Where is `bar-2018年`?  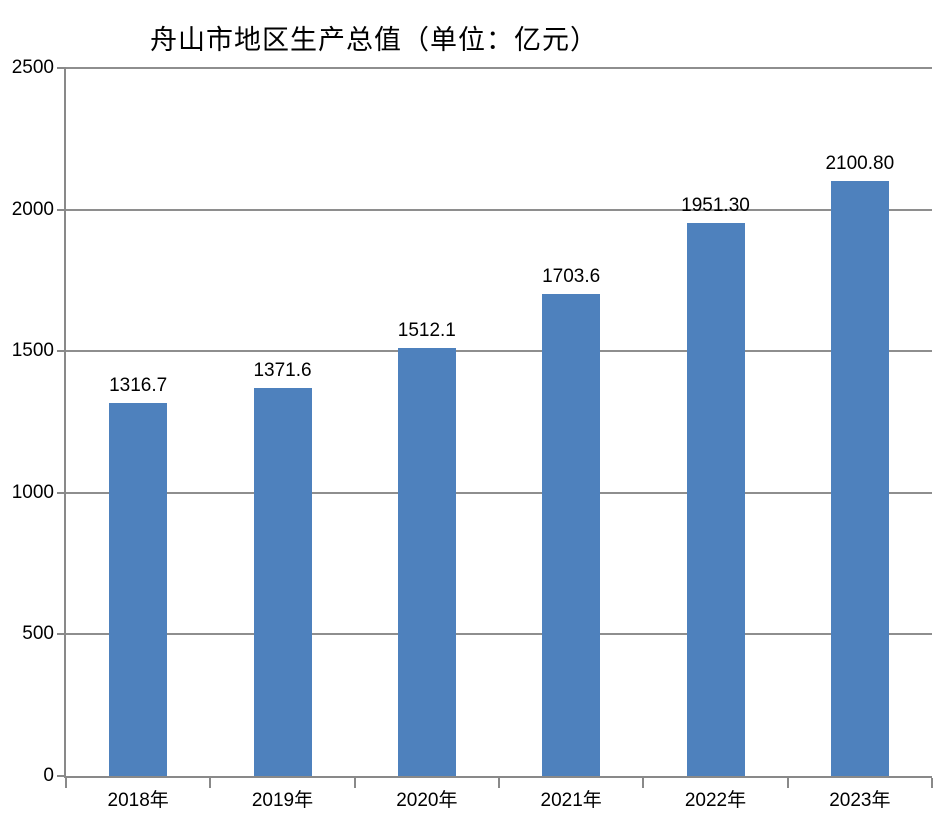 bar-2018年 is located at coordinates (138, 589).